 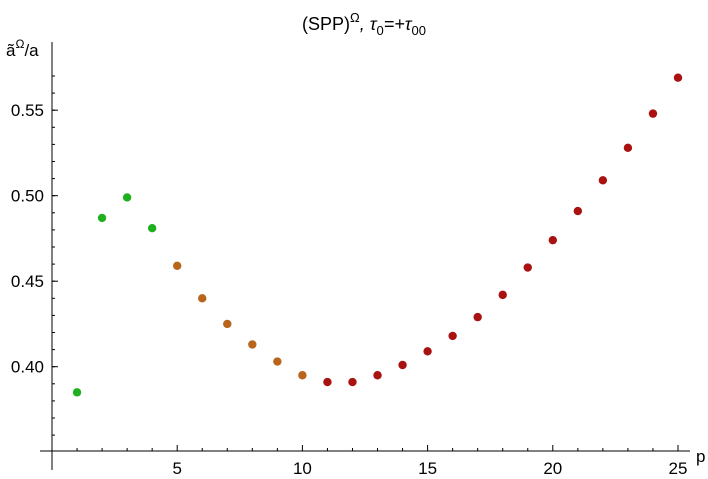 I want to click on y-tick-label: 0.55, so click(x=27, y=110).